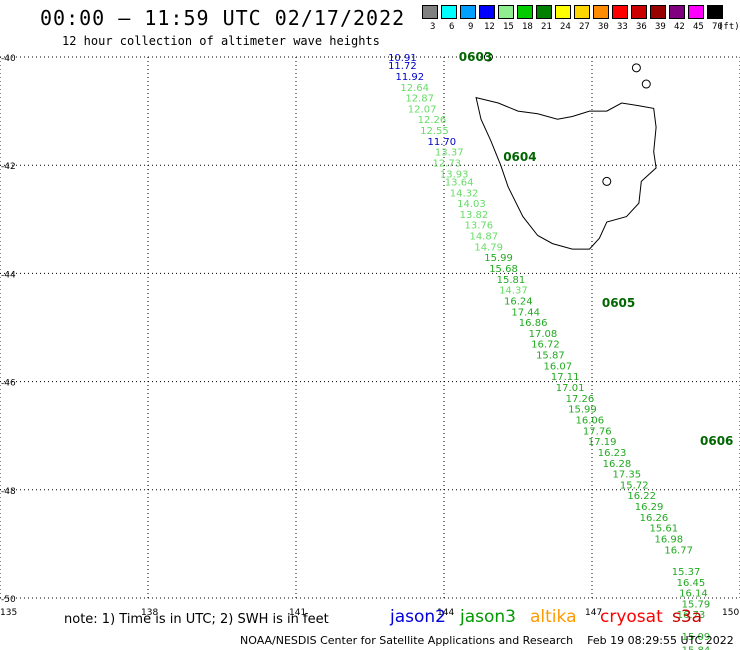 The image size is (740, 650). Describe the element at coordinates (660, 27) in the screenshot. I see `legend-label: 39` at that location.